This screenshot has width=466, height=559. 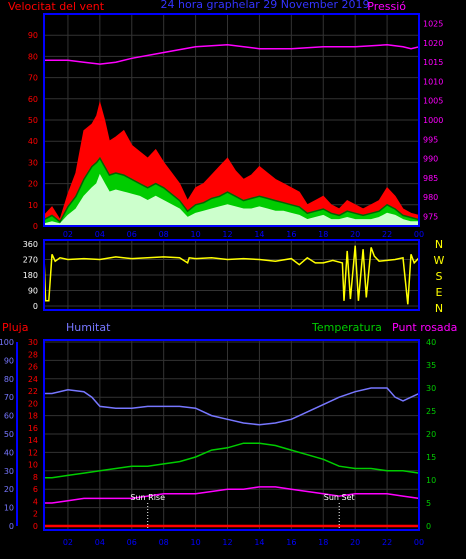 What do you see at coordinates (33, 391) in the screenshot?
I see `rain-tick-label: 22` at bounding box center [33, 391].